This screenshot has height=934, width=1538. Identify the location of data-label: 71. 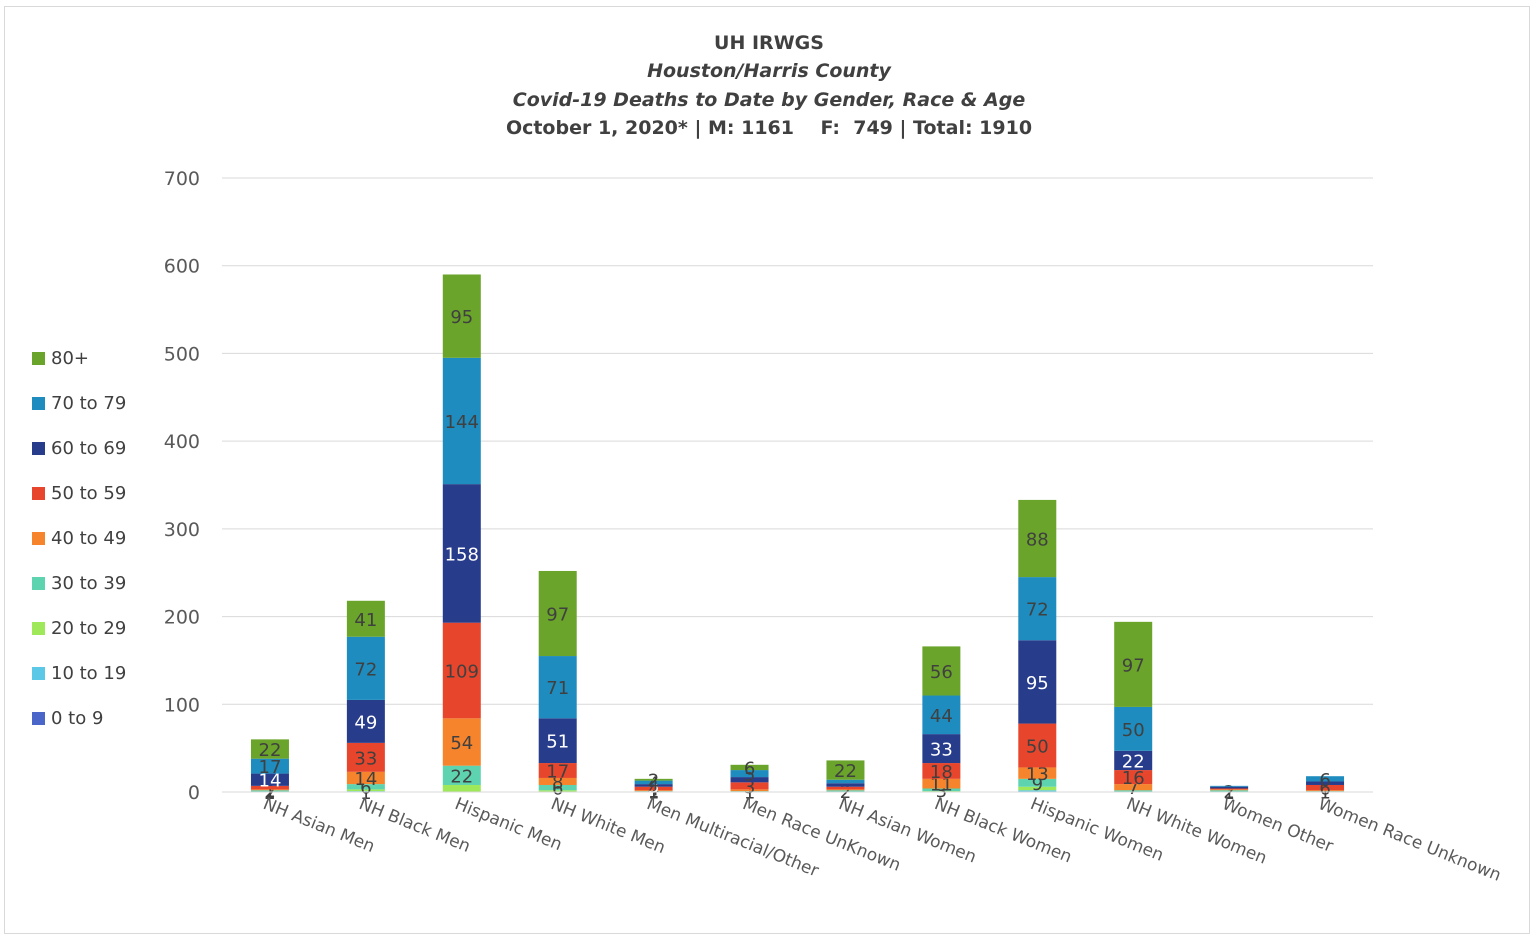
(557, 688).